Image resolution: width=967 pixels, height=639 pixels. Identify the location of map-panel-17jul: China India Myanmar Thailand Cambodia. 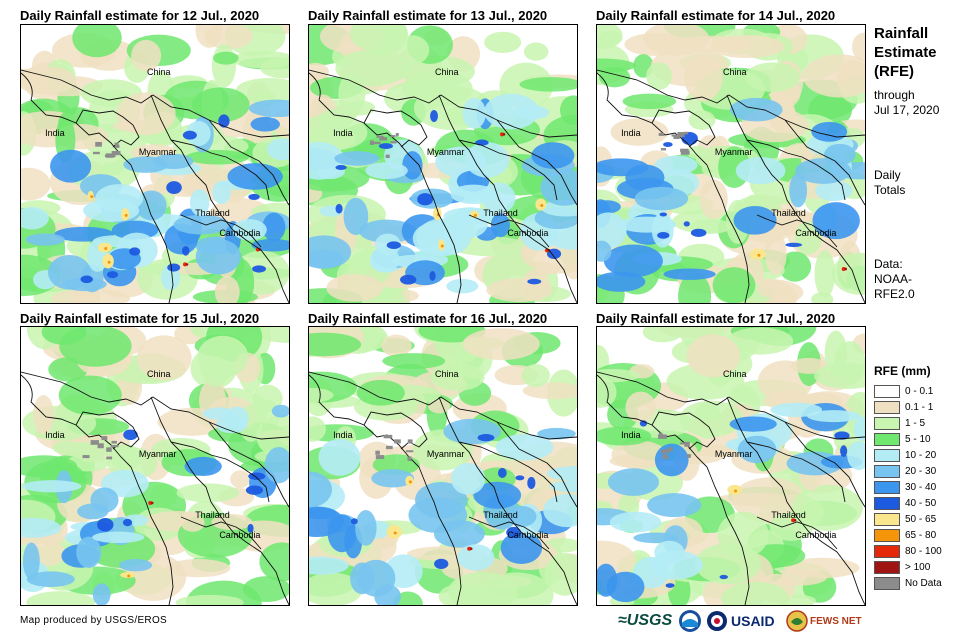
(731, 466).